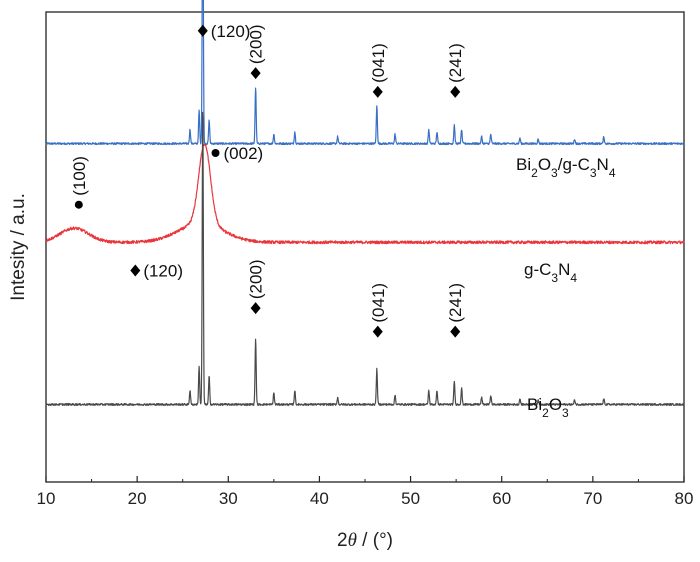 This screenshot has height=562, width=700. I want to click on series-labels: Bi2O3/g-C3N4 g-C3N4 Bi2O3, so click(566, 287).